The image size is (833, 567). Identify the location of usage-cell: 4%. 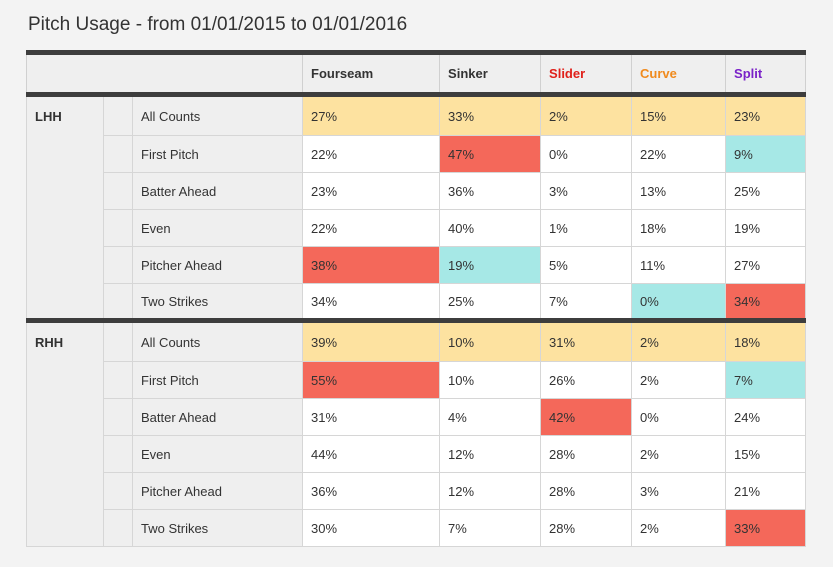
(490, 417).